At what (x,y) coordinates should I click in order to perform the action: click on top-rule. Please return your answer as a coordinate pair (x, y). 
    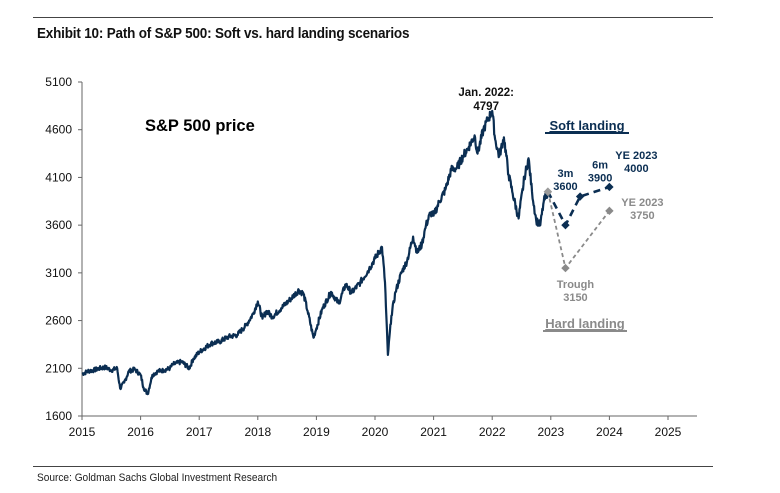
    Looking at the image, I should click on (373, 17).